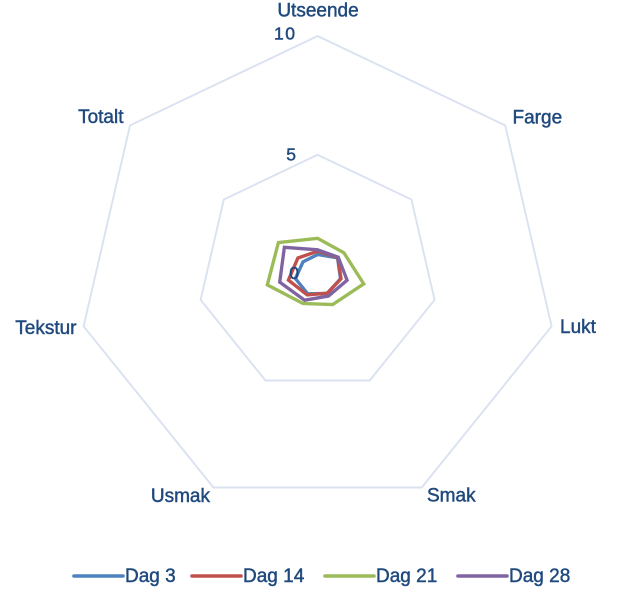 The height and width of the screenshot is (610, 626). What do you see at coordinates (317, 10) in the screenshot?
I see `svg-text: Utseende` at bounding box center [317, 10].